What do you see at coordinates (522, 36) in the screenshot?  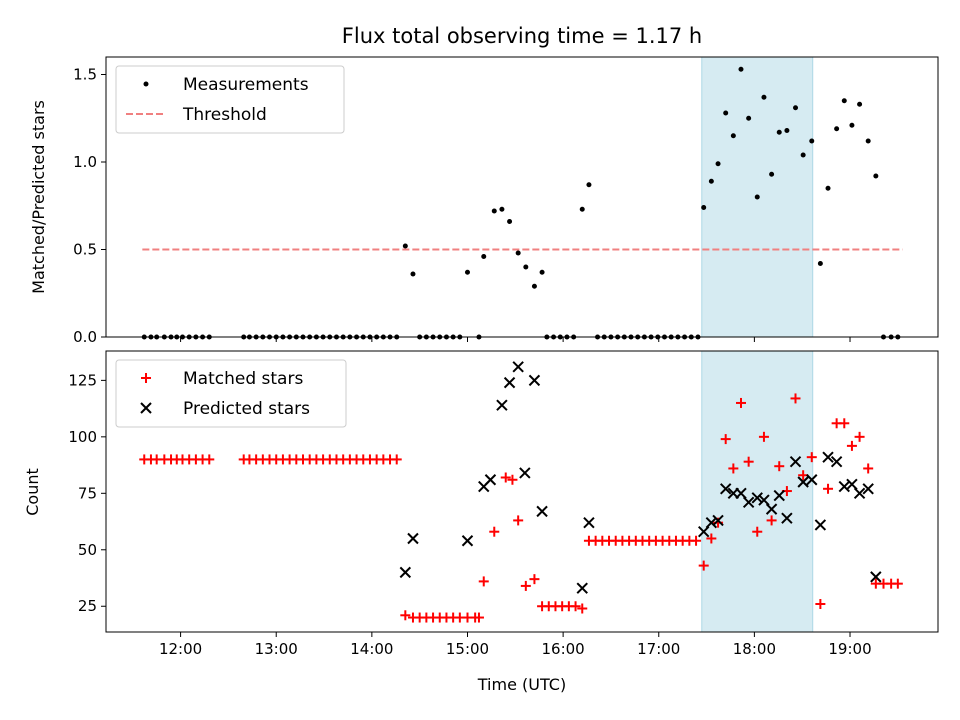 I see `figure-title: Flux total observing time = 1.17 h` at bounding box center [522, 36].